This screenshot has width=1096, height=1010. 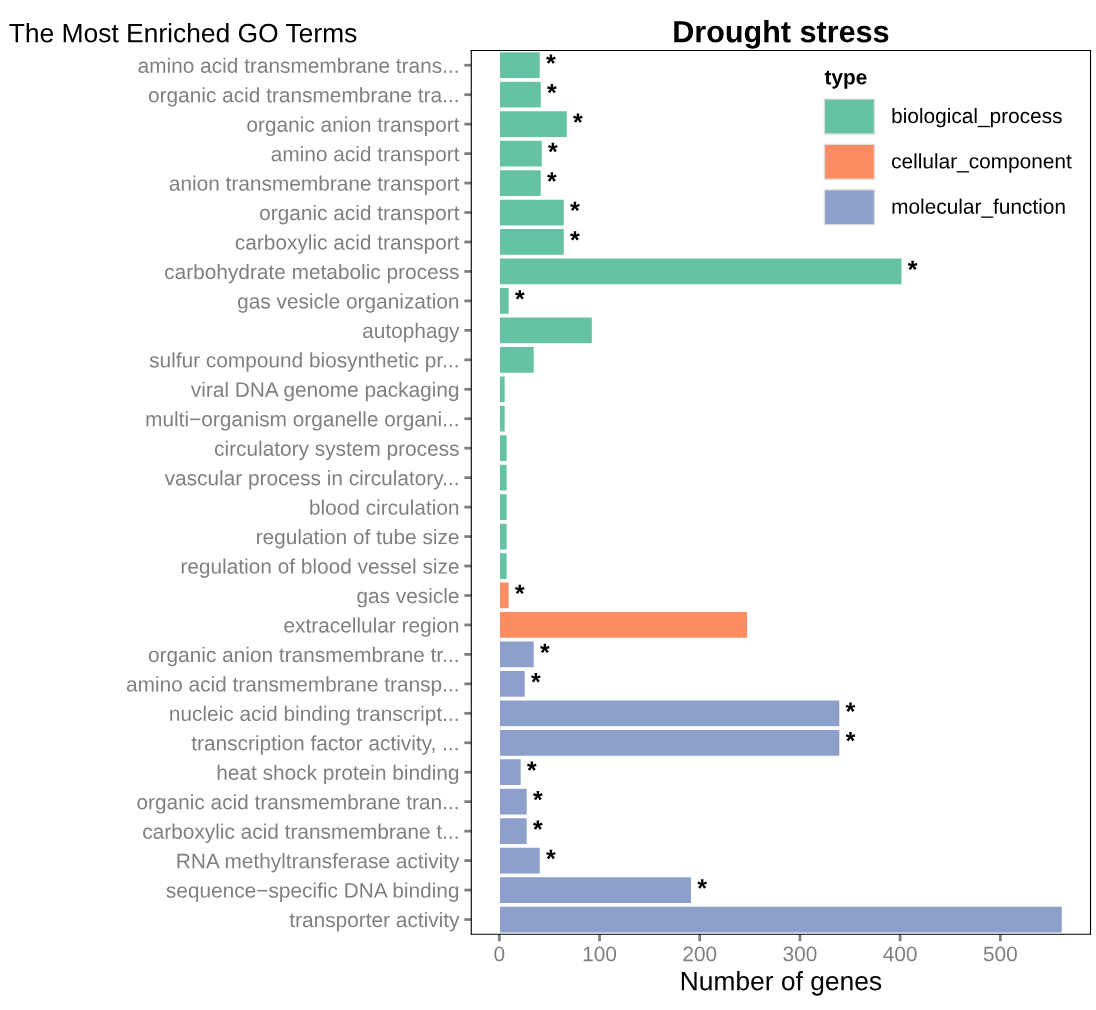 What do you see at coordinates (978, 208) in the screenshot?
I see `legend-label: molecular_function` at bounding box center [978, 208].